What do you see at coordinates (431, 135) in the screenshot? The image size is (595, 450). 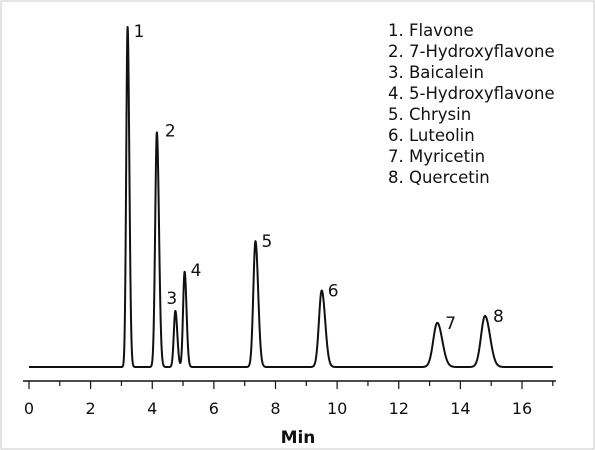 I see `legend-item: 6. Luteolin` at bounding box center [431, 135].